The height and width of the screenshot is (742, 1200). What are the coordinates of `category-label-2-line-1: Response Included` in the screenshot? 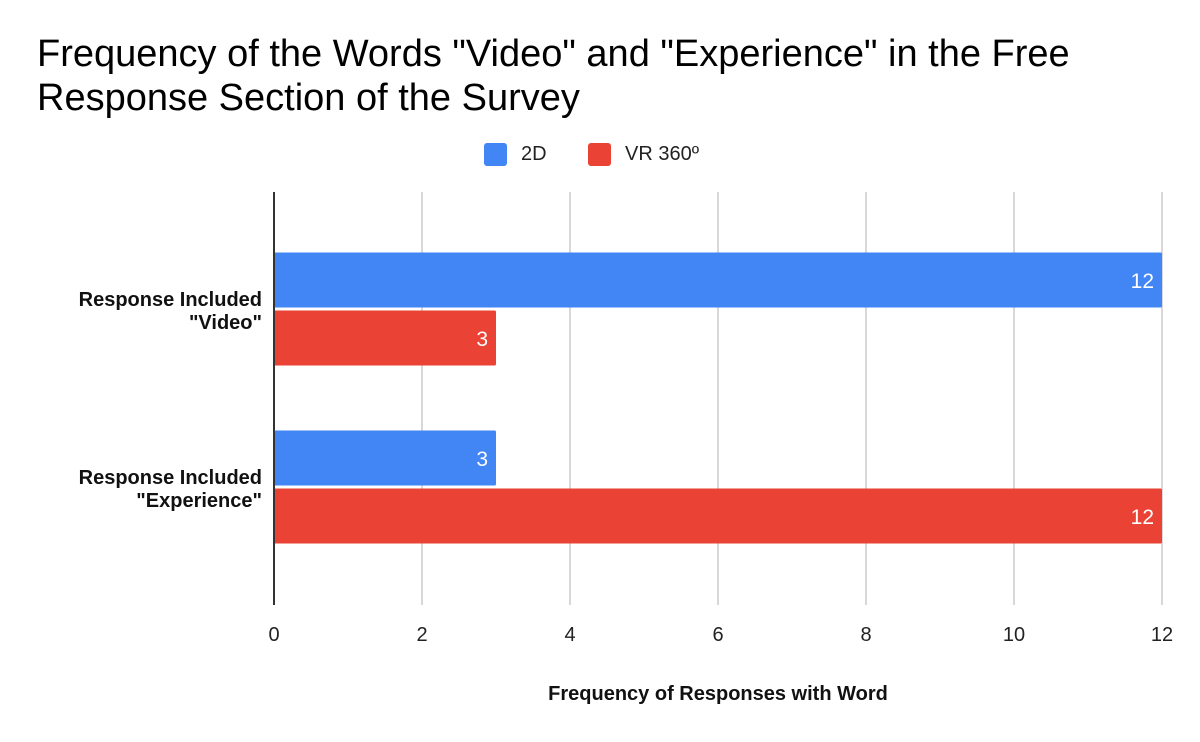 It's located at (170, 478).